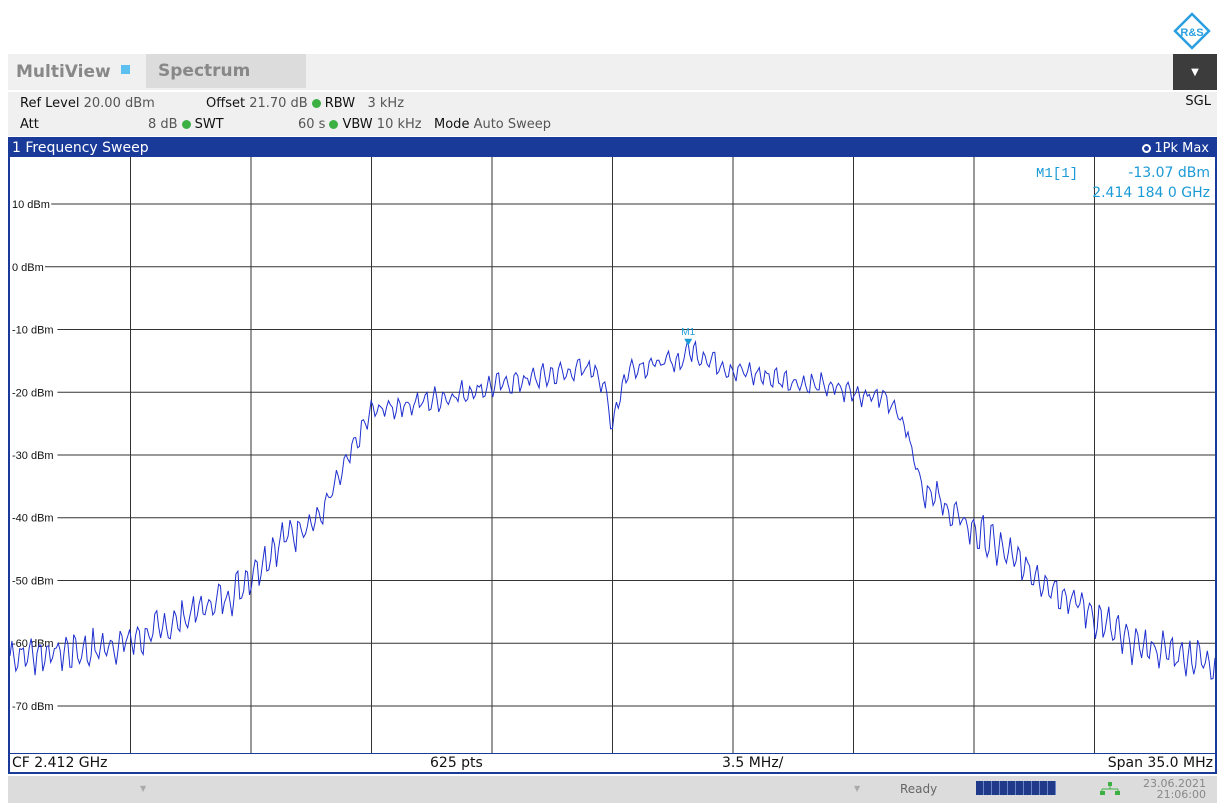 The height and width of the screenshot is (803, 1219). I want to click on att-value-group: 8 dB SWT, so click(186, 124).